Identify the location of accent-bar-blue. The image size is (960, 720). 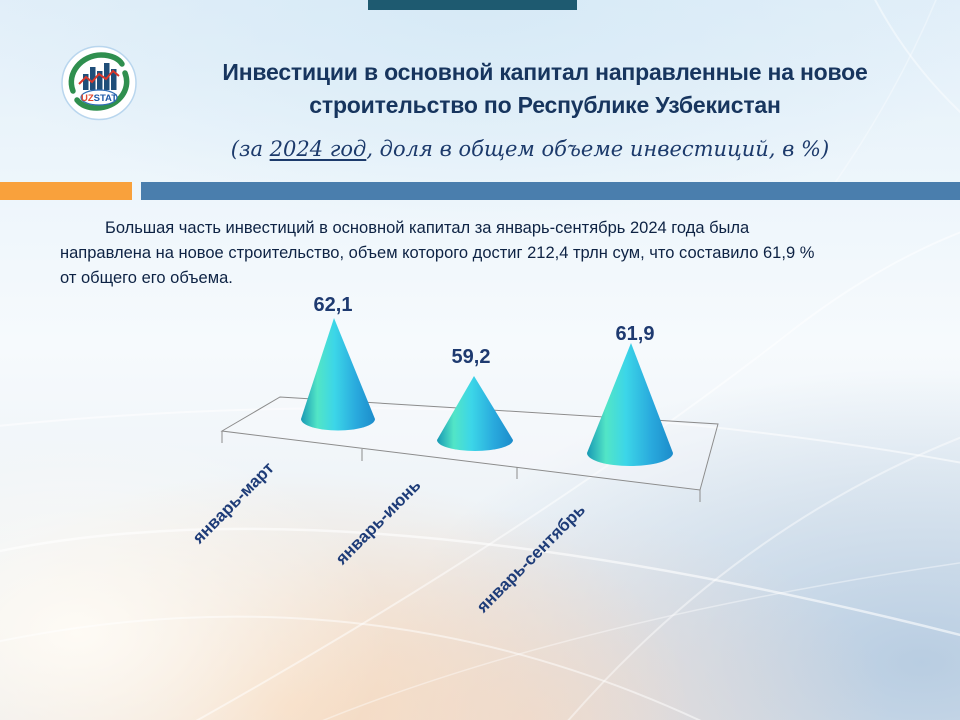
(550, 191).